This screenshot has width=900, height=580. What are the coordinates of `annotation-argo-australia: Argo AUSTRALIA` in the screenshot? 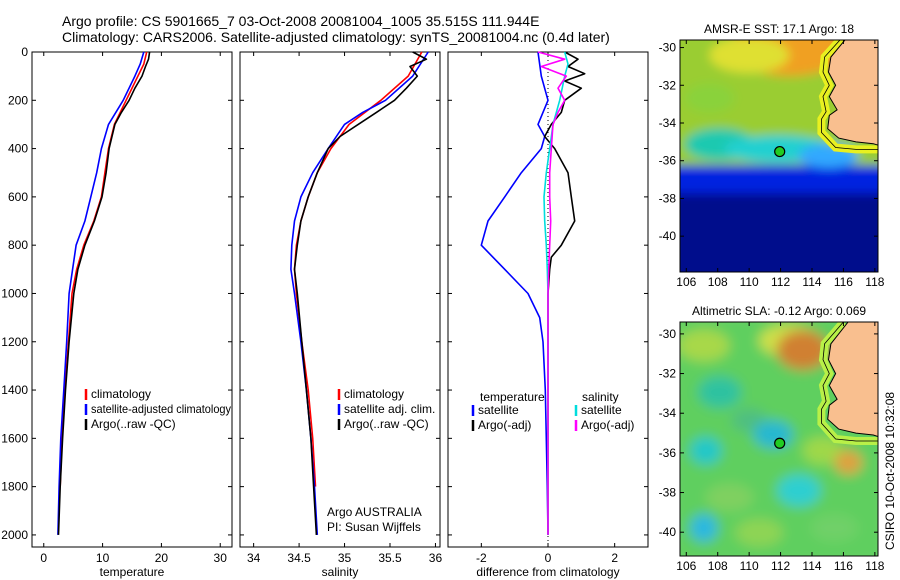 It's located at (374, 512).